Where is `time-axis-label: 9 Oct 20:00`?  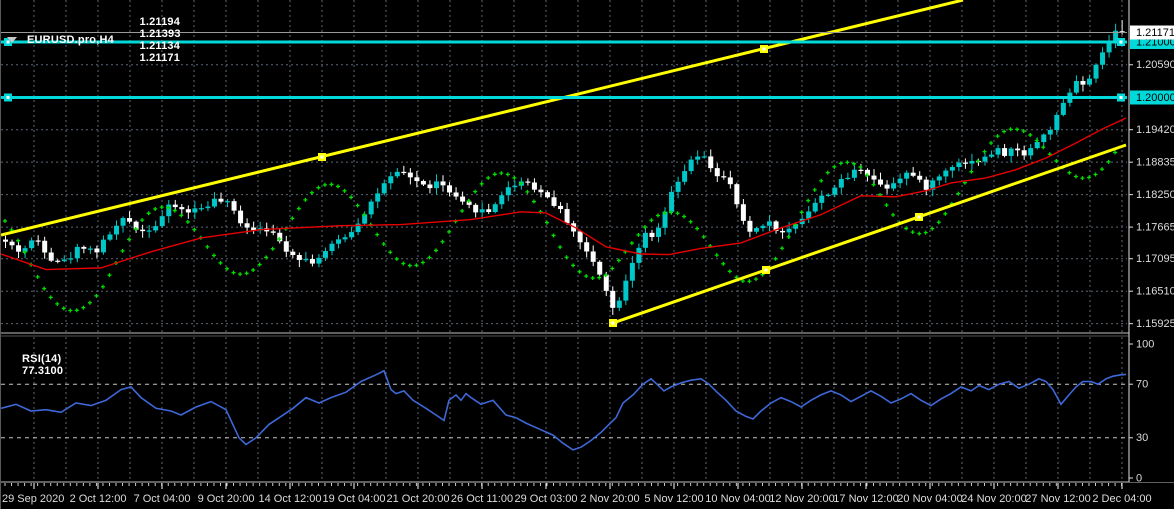
time-axis-label: 9 Oct 20:00 is located at coordinates (226, 499).